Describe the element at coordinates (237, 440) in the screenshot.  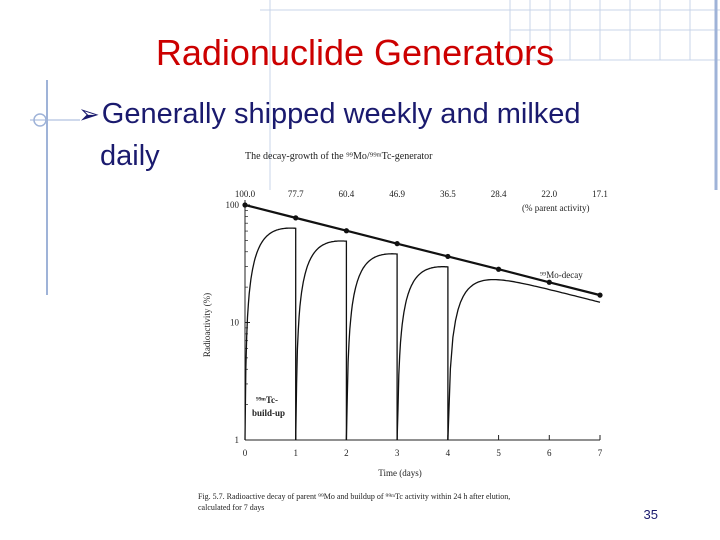
I see `y-tick-label: 1` at that location.